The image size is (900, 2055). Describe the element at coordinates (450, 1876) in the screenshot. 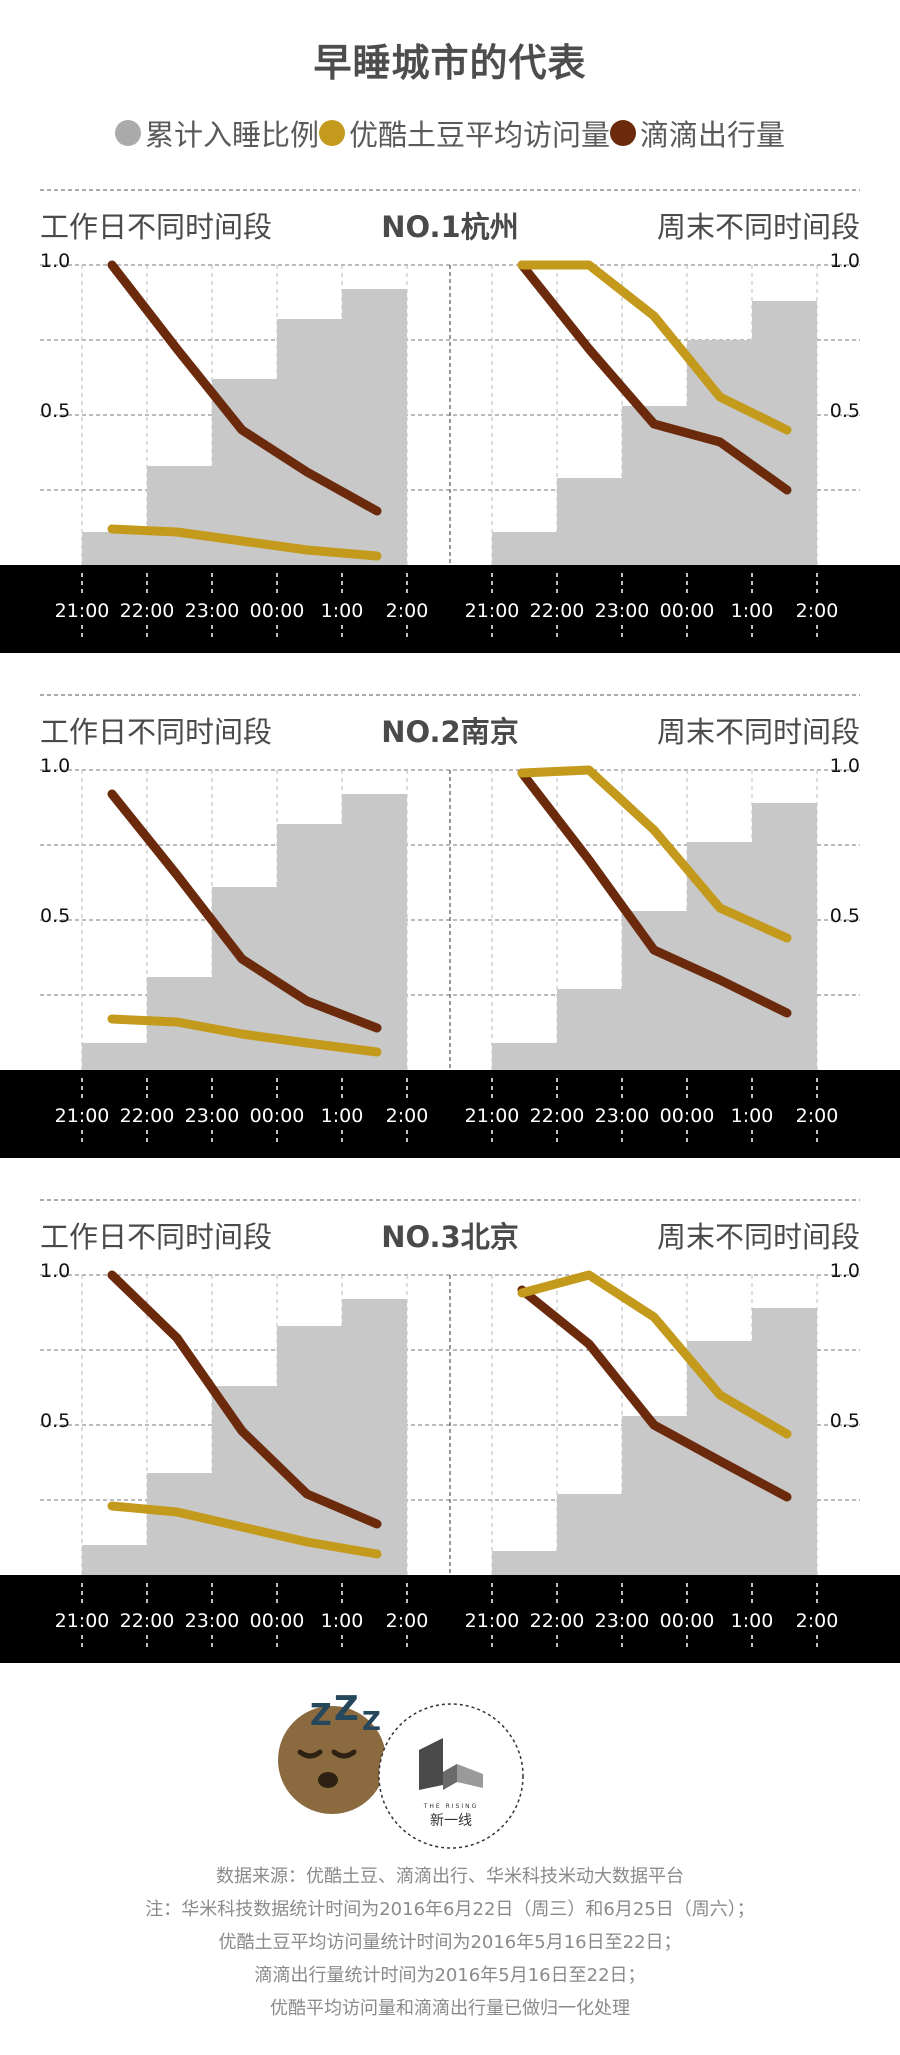

I see `footer-line: 数据来源：优酷土豆、滴滴出行、华米科技米动大数据平台` at that location.